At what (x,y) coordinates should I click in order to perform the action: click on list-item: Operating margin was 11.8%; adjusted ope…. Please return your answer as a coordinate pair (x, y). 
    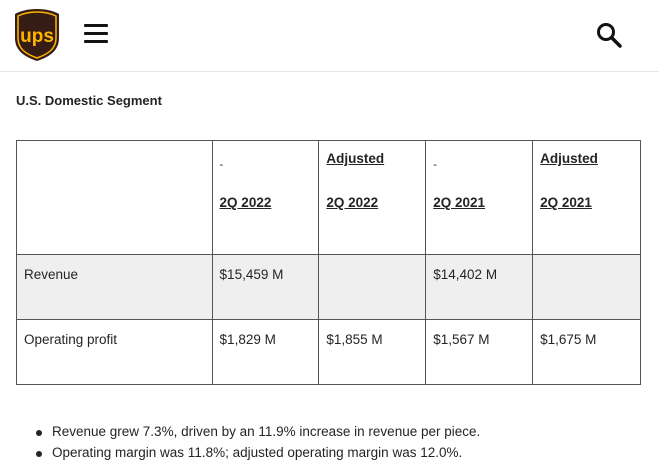
    Looking at the image, I should click on (258, 455).